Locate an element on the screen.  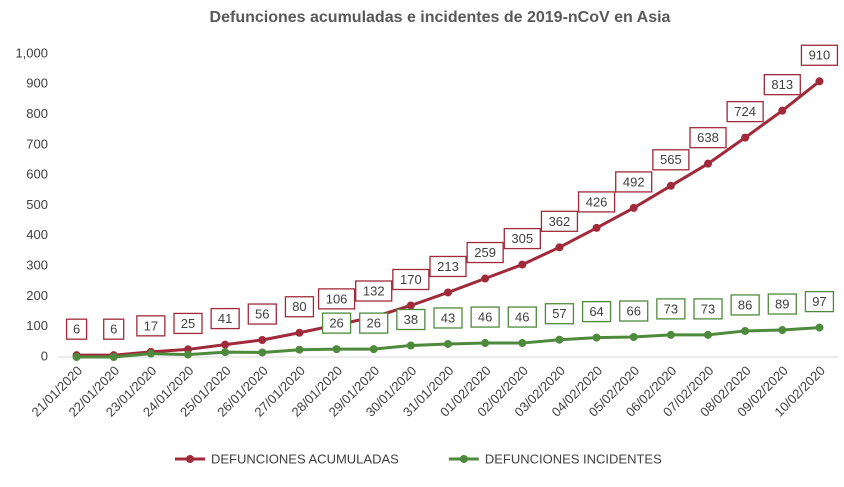
data-label-group: 97 is located at coordinates (819, 301).